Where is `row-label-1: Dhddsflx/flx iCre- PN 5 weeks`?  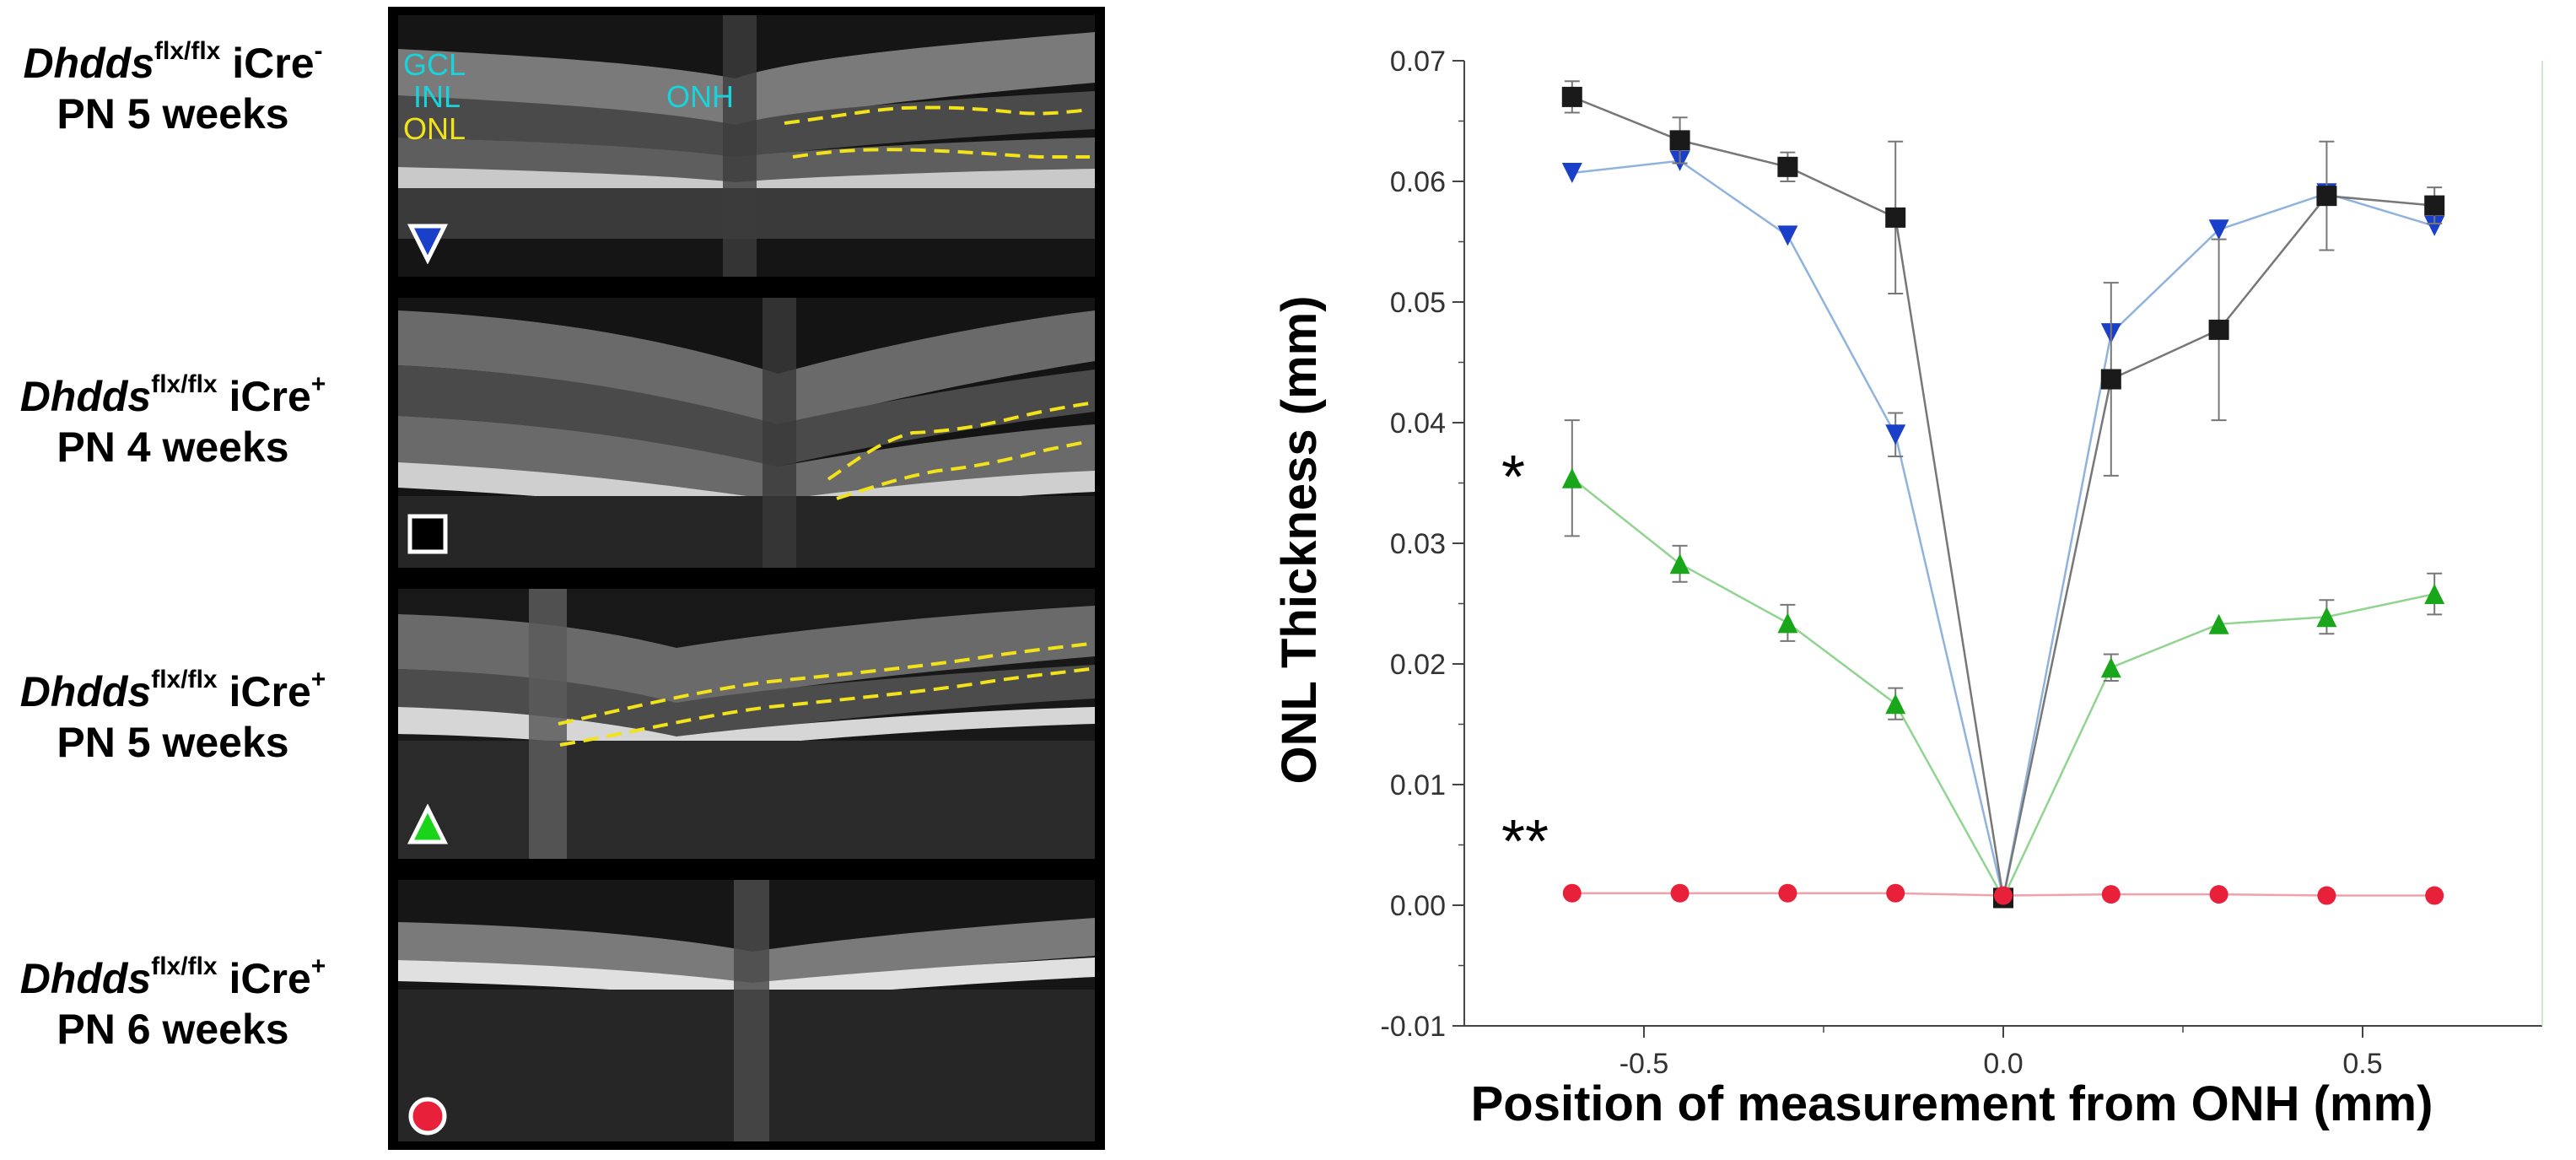
row-label-1: Dhddsflx/flx iCre- PN 5 weeks is located at coordinates (173, 88).